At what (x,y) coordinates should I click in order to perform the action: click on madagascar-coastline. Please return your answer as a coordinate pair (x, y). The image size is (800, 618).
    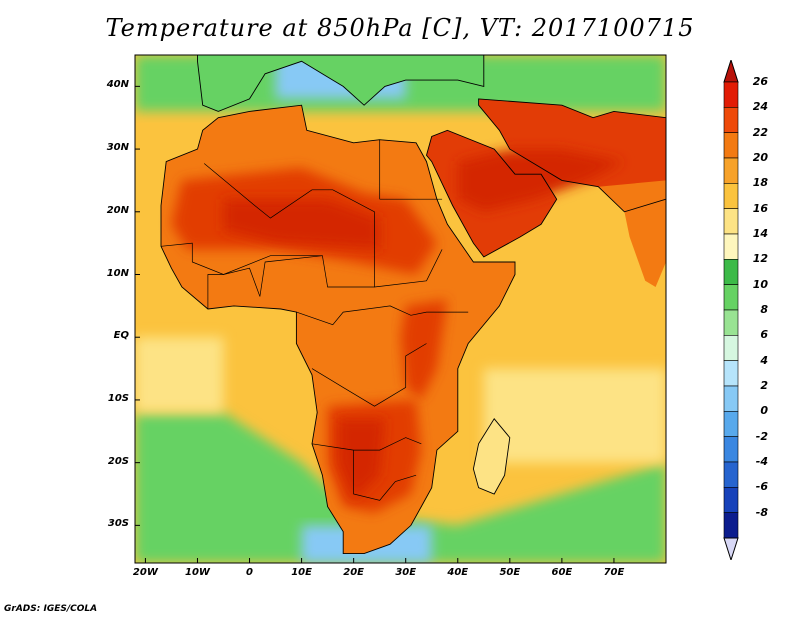
    Looking at the image, I should click on (491, 456).